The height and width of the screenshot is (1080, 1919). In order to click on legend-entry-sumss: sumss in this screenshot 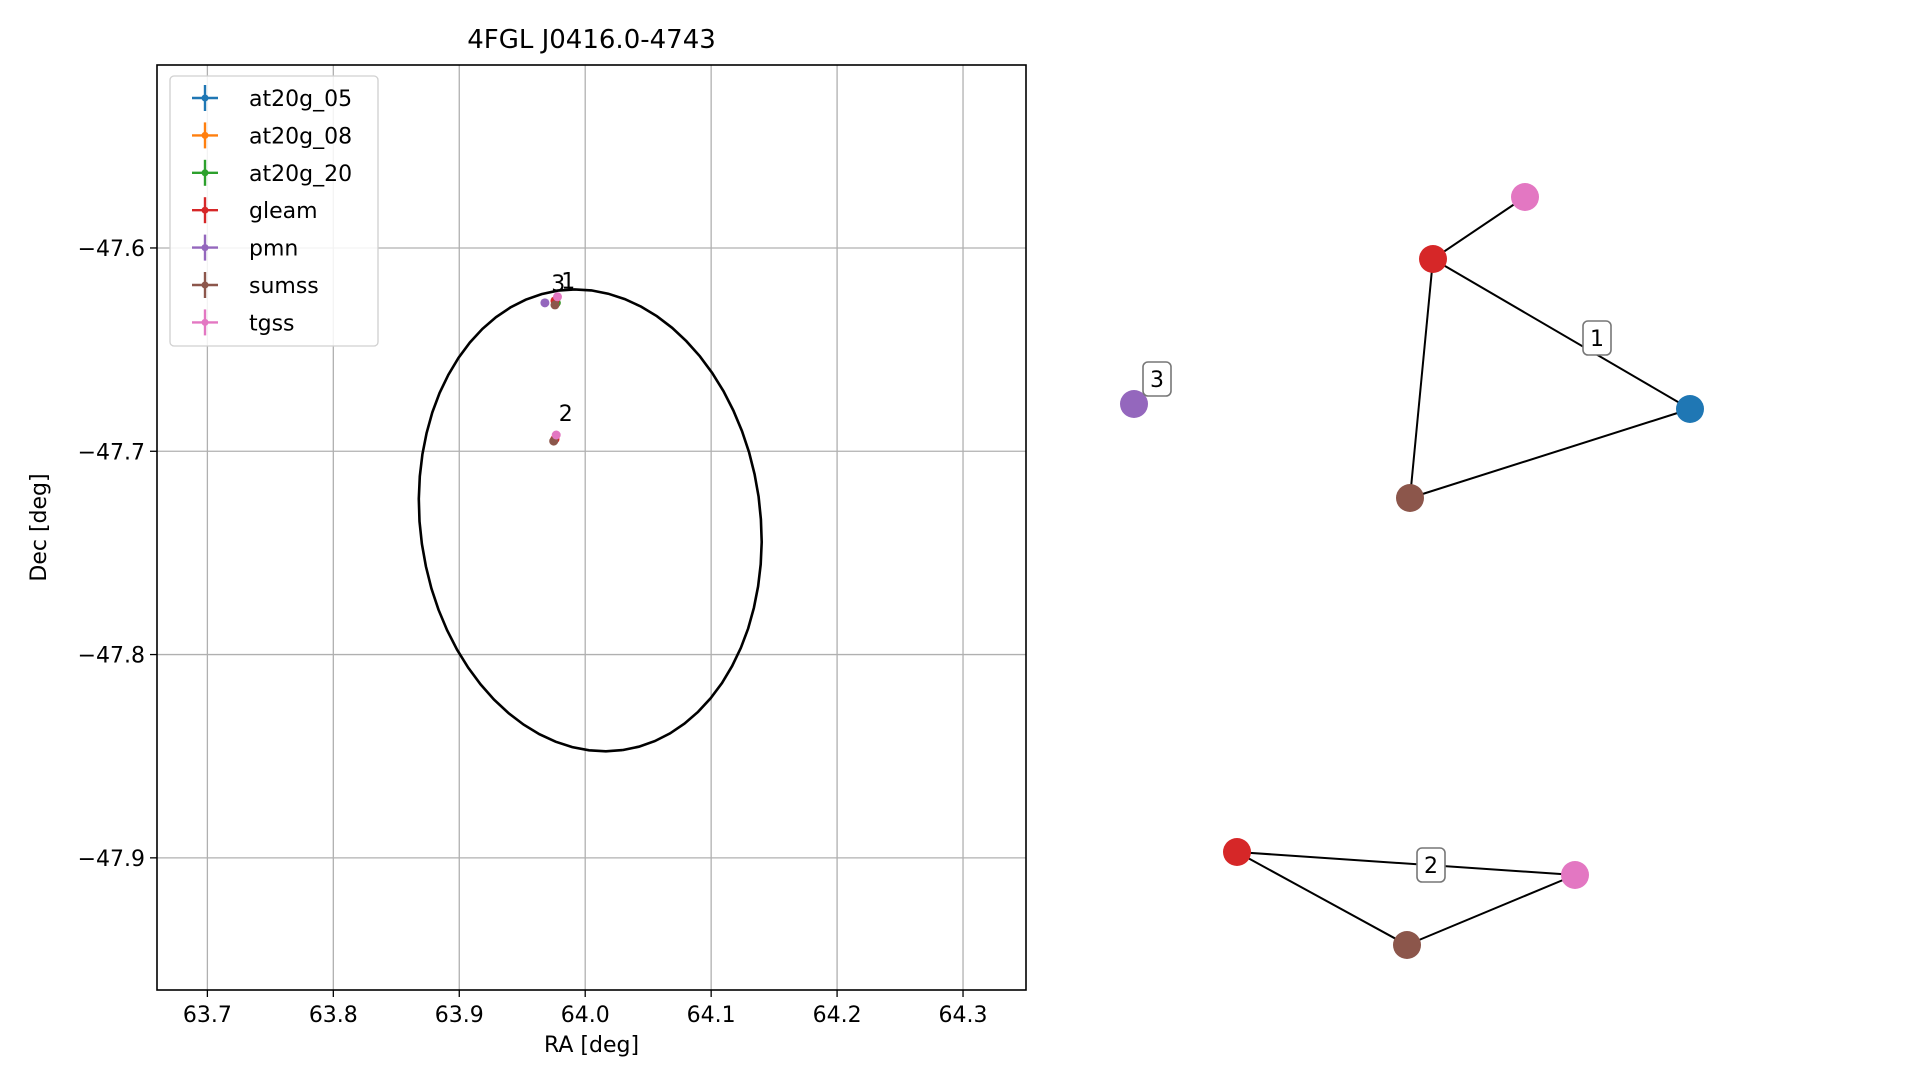, I will do `click(255, 285)`.